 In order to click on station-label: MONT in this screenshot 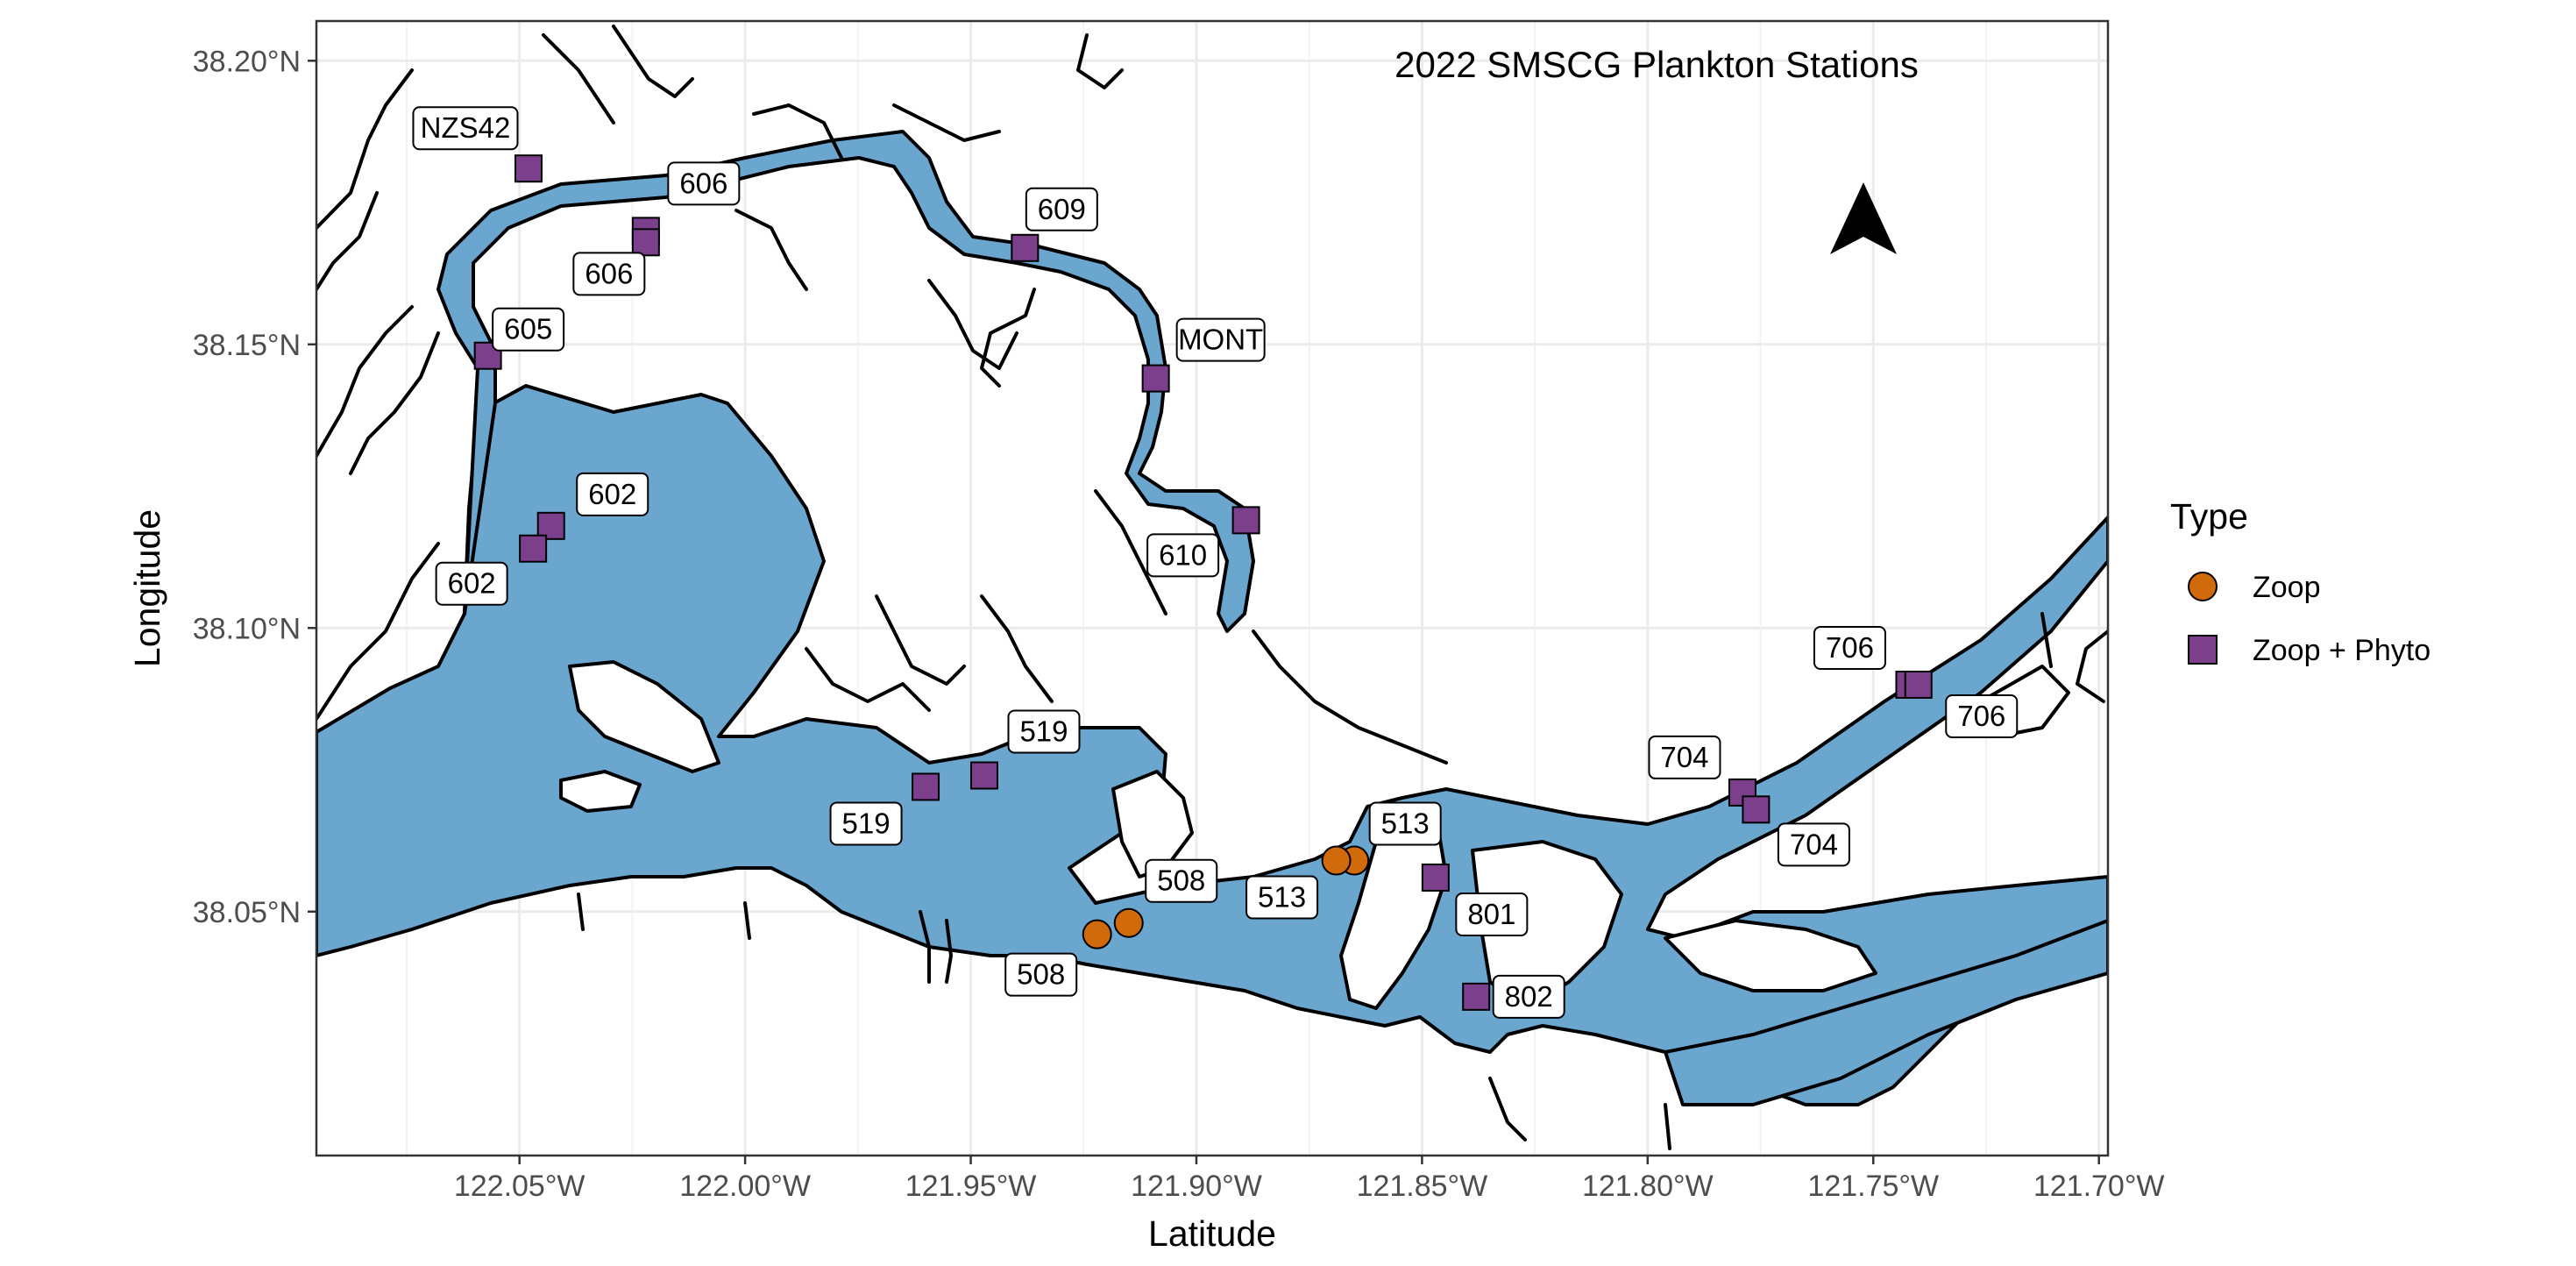, I will do `click(1220, 339)`.